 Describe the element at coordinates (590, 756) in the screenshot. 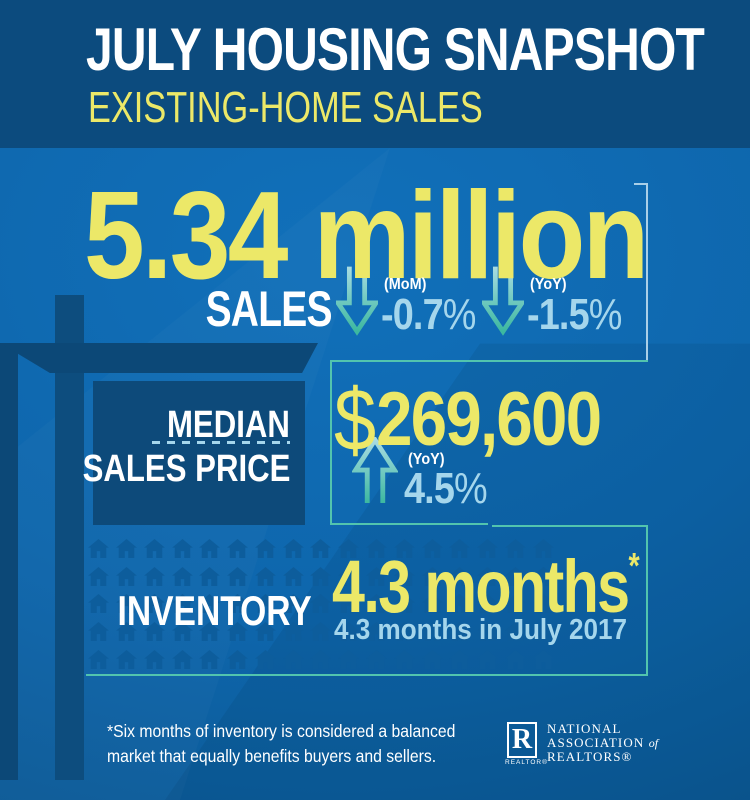

I see `nar-line3: REALTORS®` at that location.